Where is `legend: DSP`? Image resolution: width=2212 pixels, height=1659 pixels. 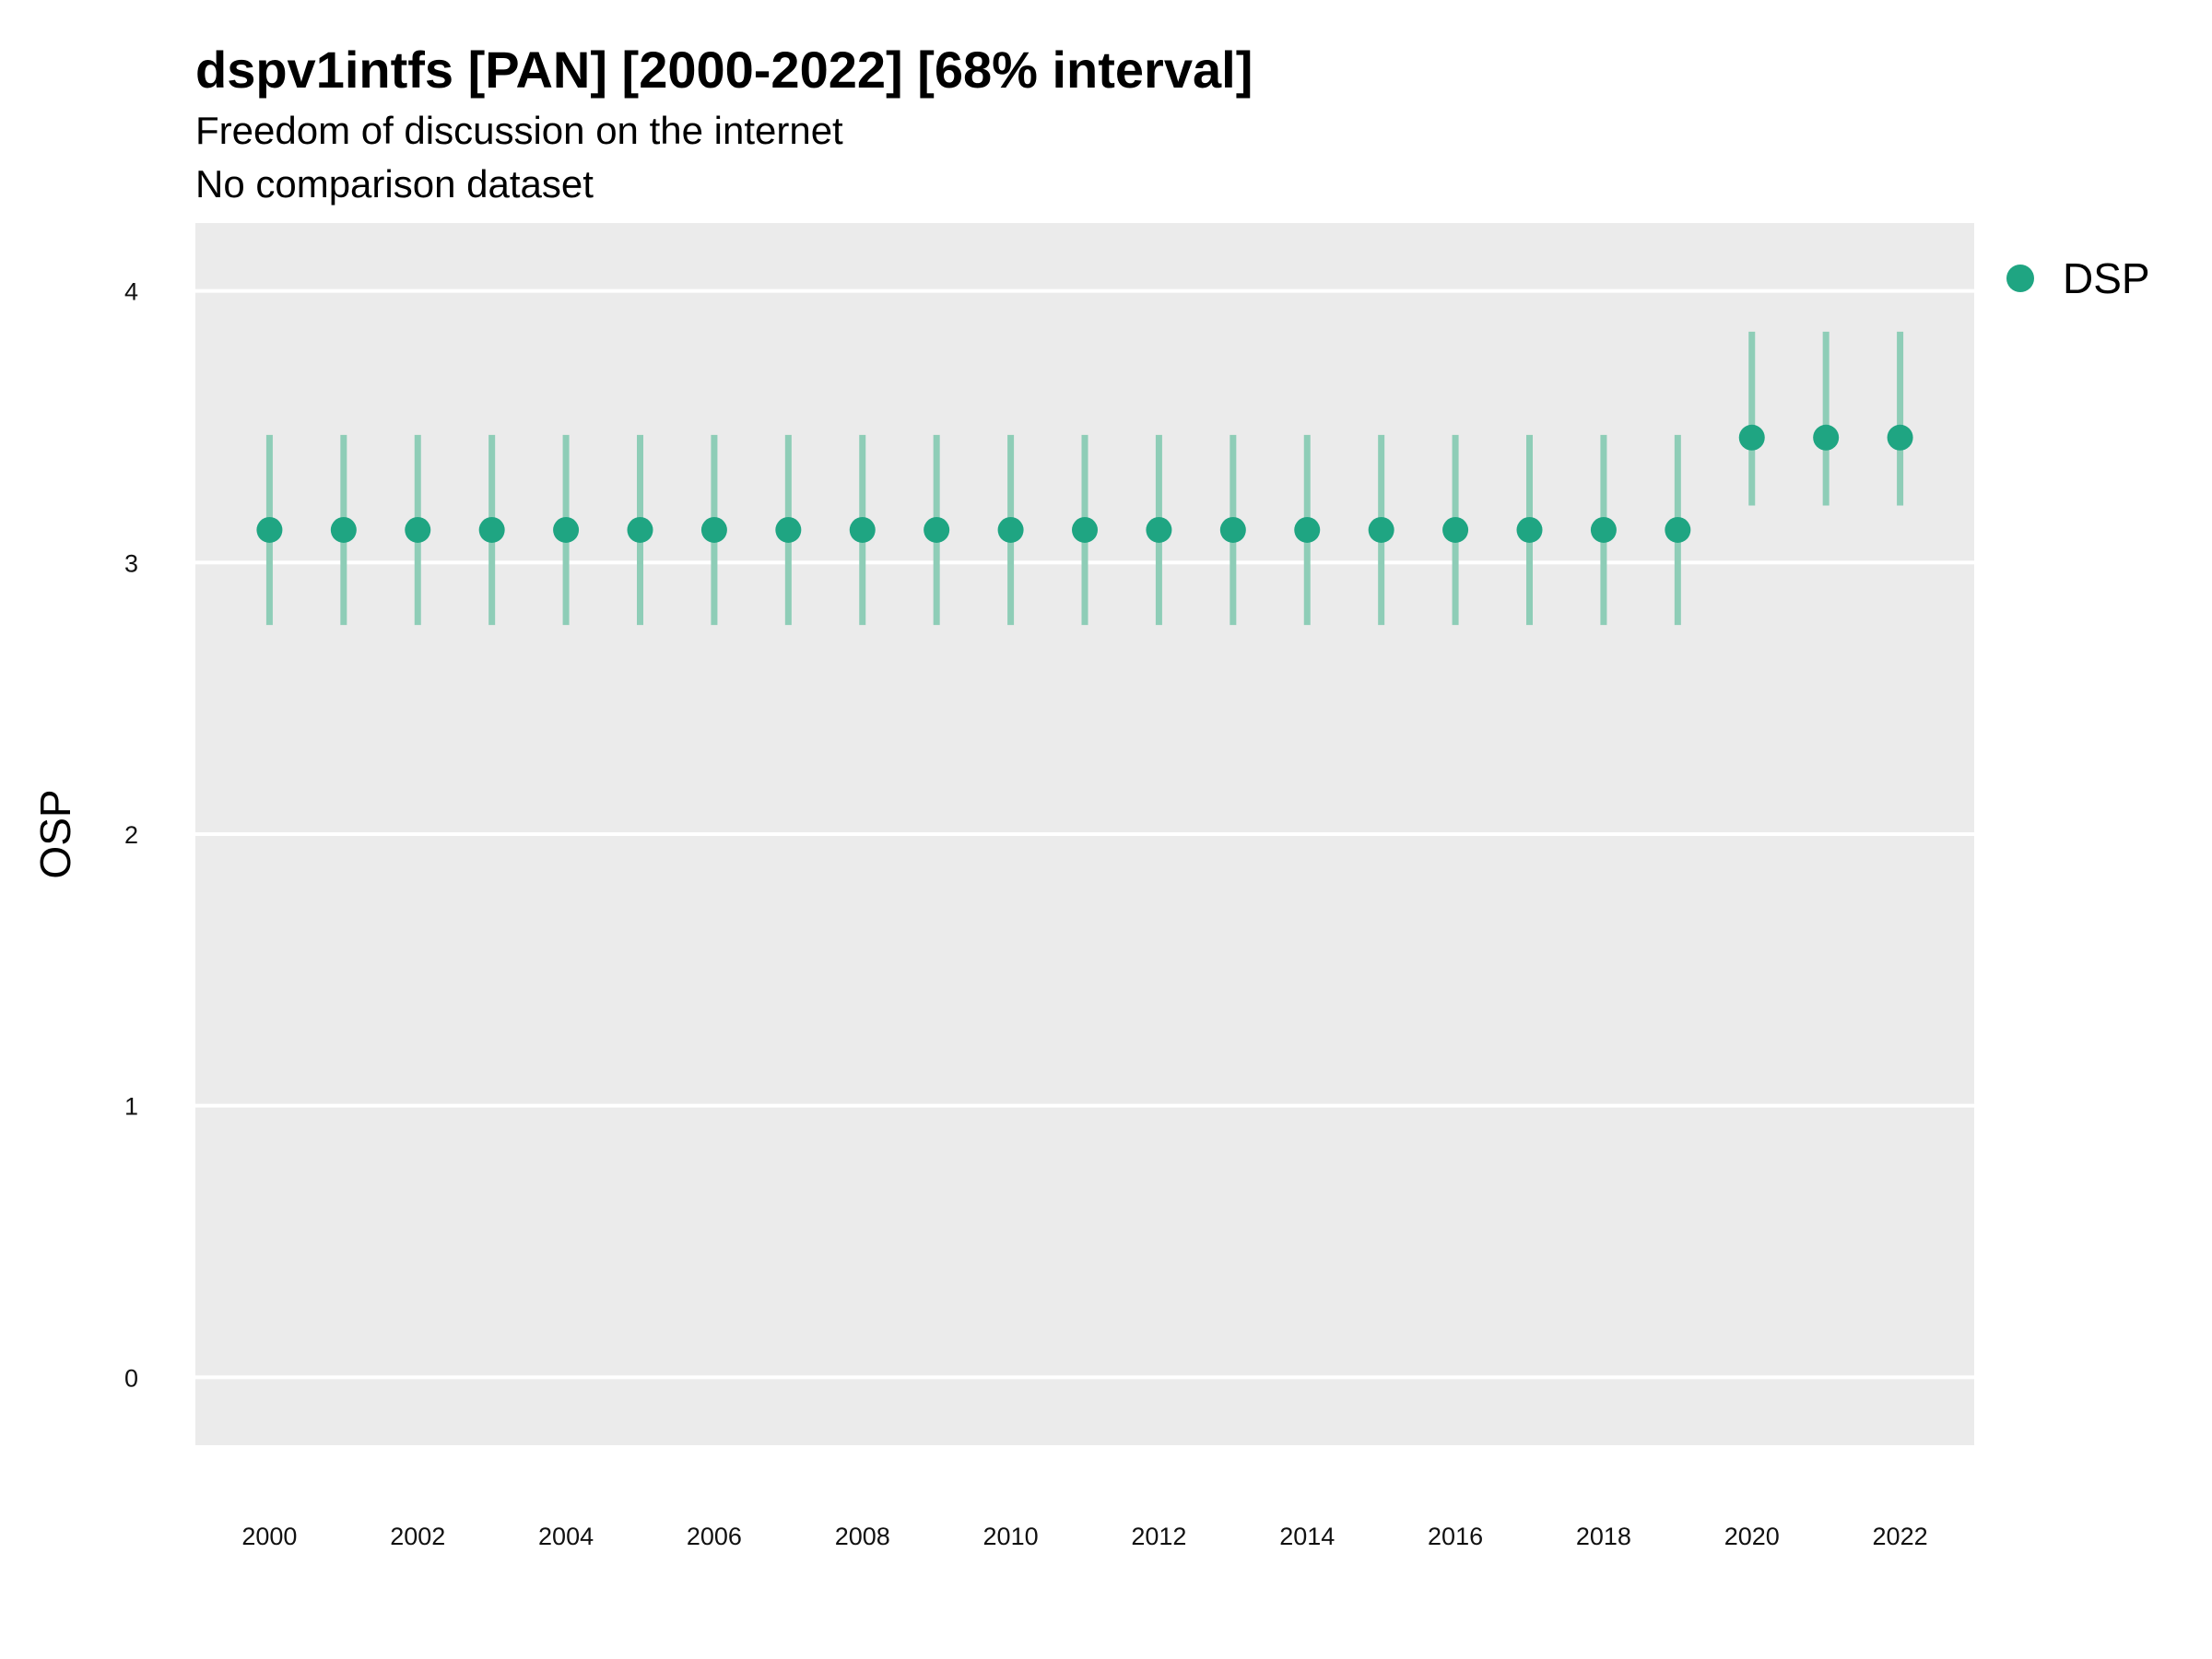
legend: DSP is located at coordinates (2078, 278).